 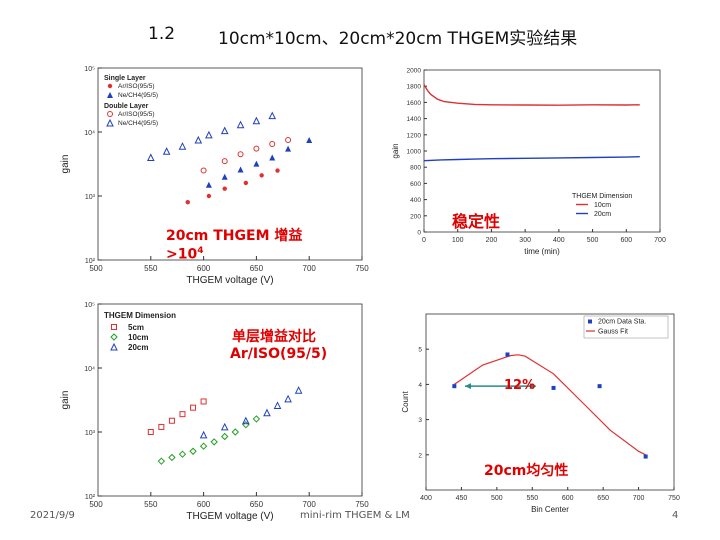 I want to click on legend-label: 5cm, so click(x=136, y=327).